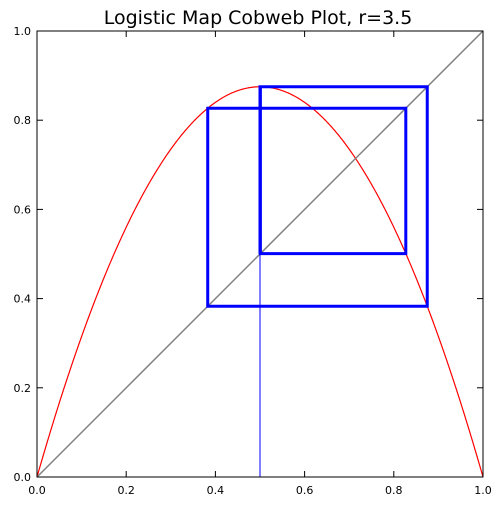 The image size is (502, 505). Describe the element at coordinates (126, 490) in the screenshot. I see `x-tick-label: 0.2` at that location.